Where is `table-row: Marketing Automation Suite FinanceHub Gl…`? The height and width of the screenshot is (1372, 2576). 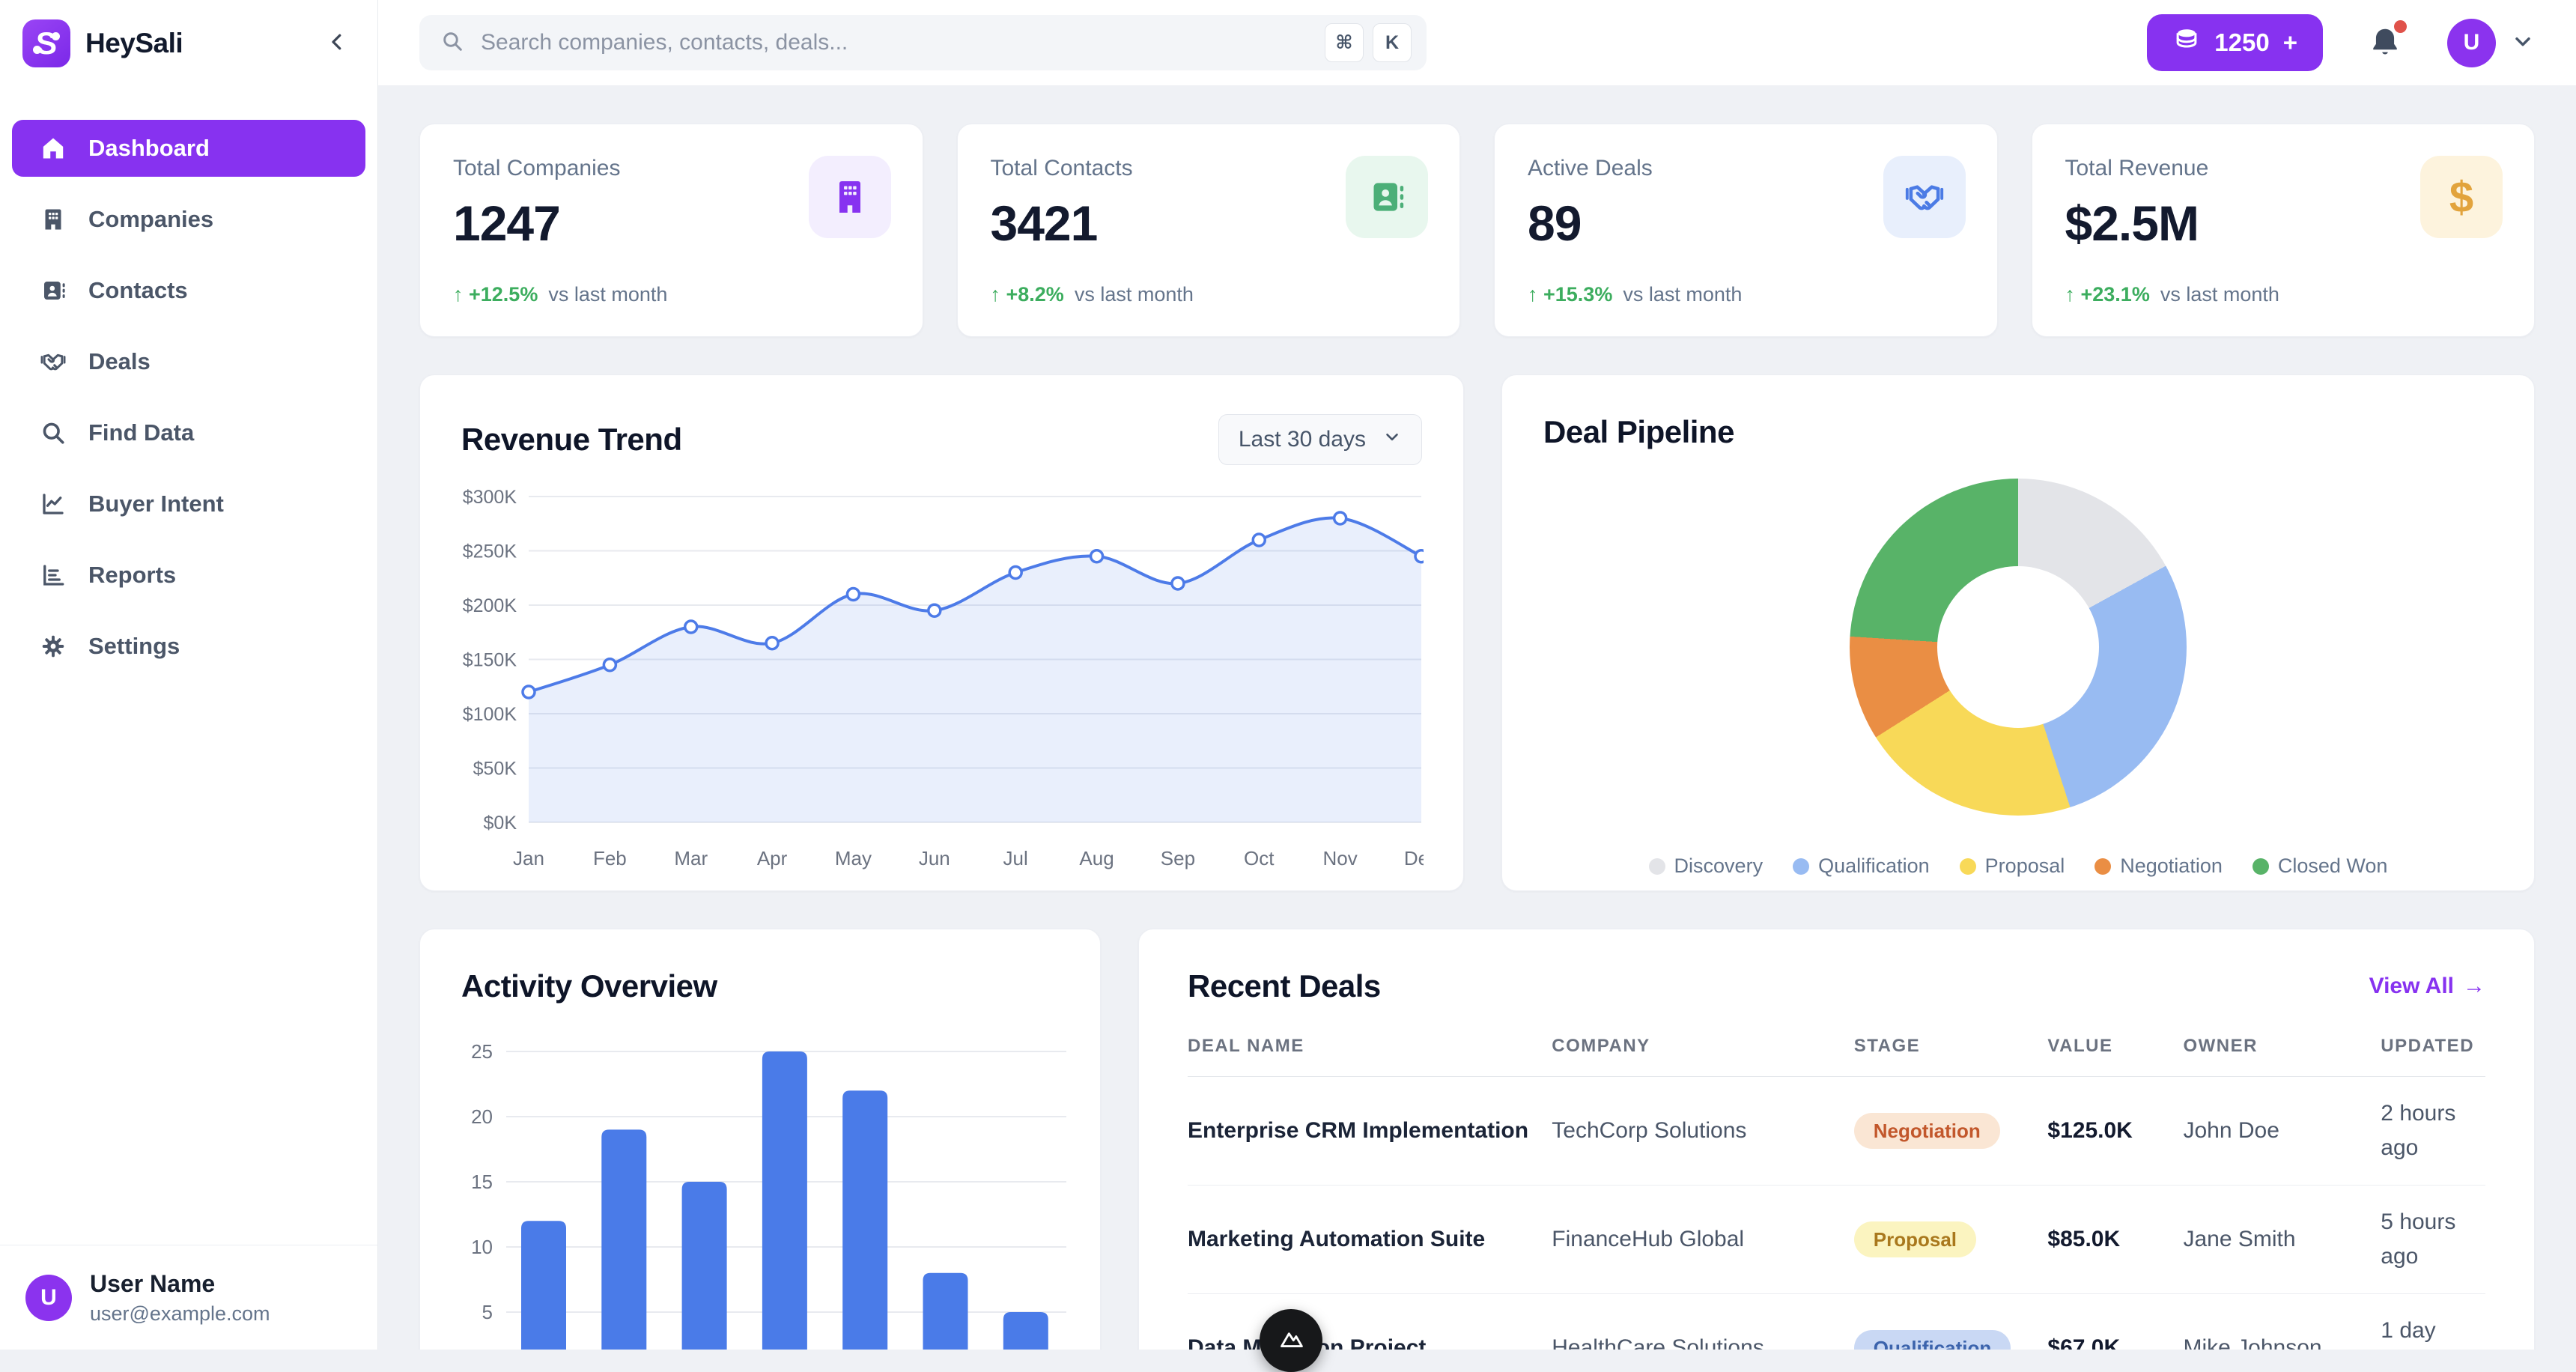
table-row: Marketing Automation Suite FinanceHub Gl… is located at coordinates (1836, 1240).